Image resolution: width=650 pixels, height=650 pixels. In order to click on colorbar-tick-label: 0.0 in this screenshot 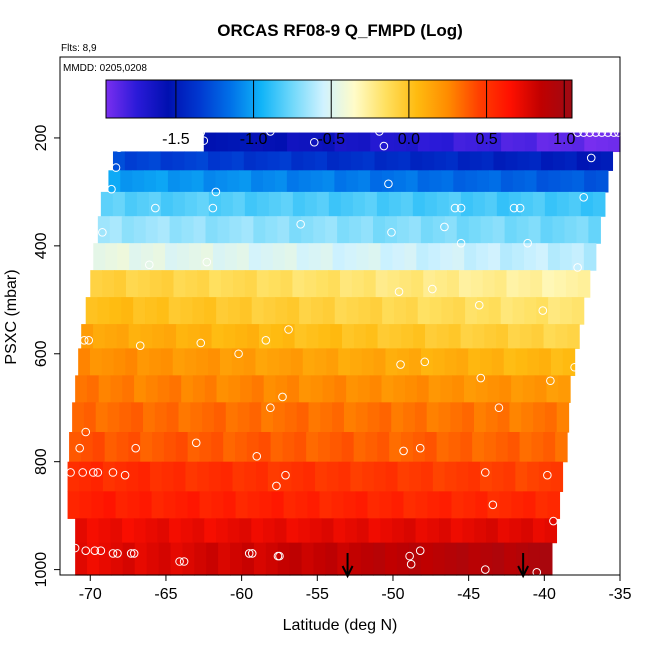, I will do `click(409, 139)`.